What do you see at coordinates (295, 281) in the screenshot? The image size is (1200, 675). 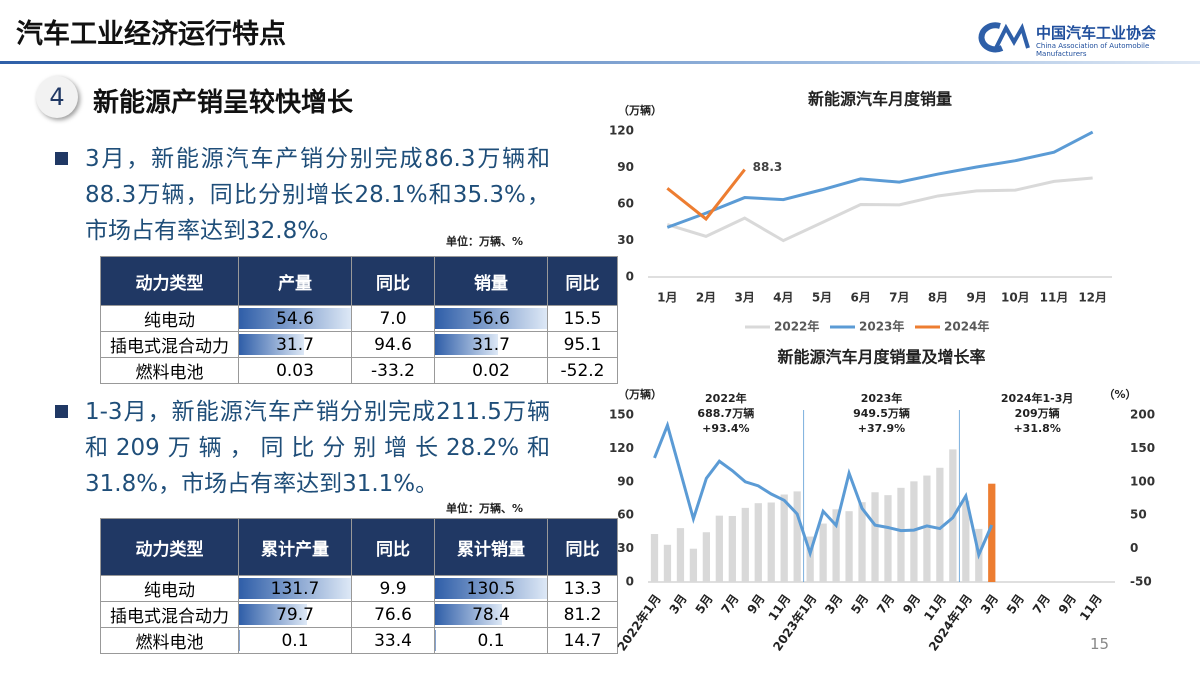 I see `header-cell: 产量` at bounding box center [295, 281].